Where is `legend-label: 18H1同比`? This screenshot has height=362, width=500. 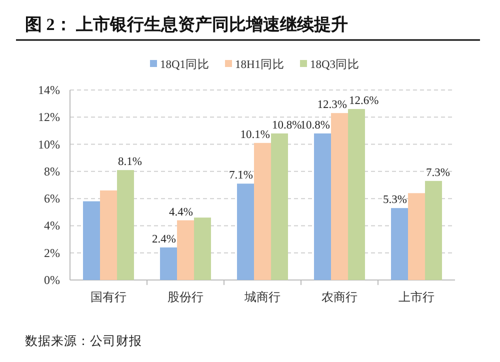 legend-label: 18H1同比 is located at coordinates (260, 64).